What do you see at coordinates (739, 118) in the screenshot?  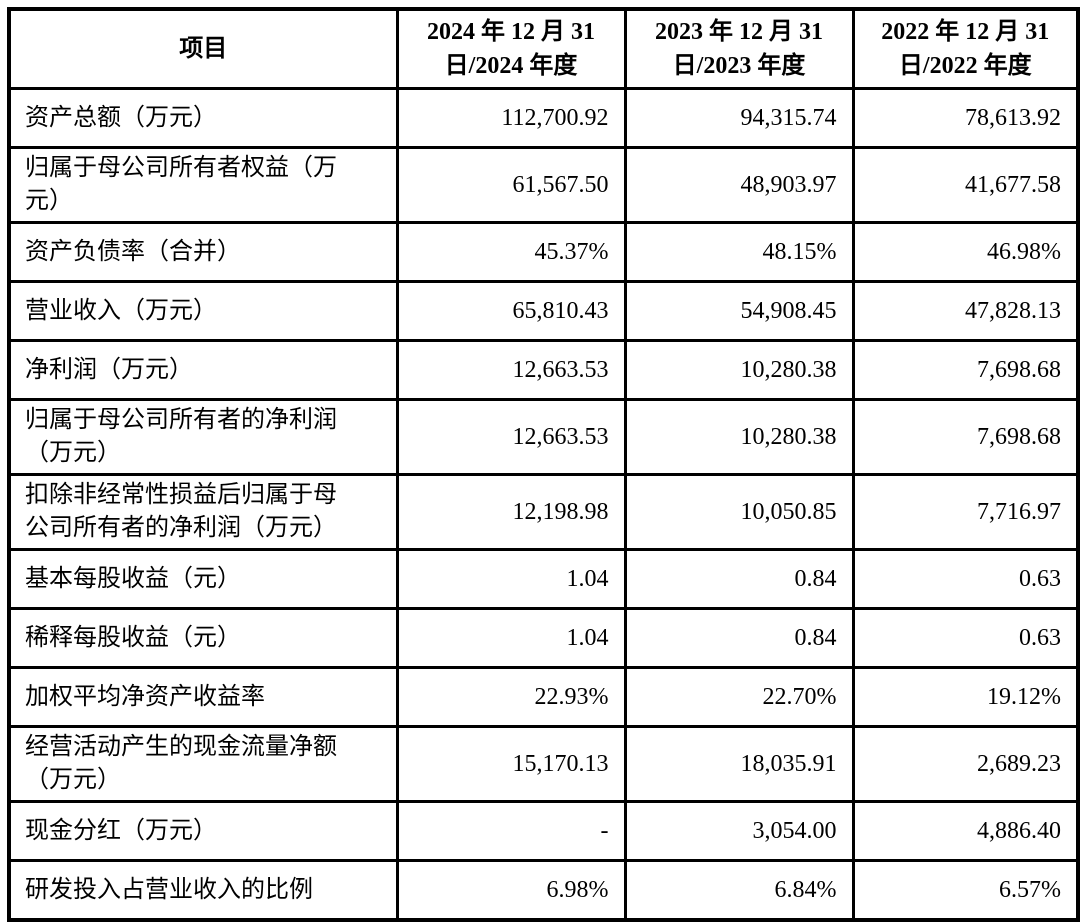 I see `value-cell: 94,315.74` at bounding box center [739, 118].